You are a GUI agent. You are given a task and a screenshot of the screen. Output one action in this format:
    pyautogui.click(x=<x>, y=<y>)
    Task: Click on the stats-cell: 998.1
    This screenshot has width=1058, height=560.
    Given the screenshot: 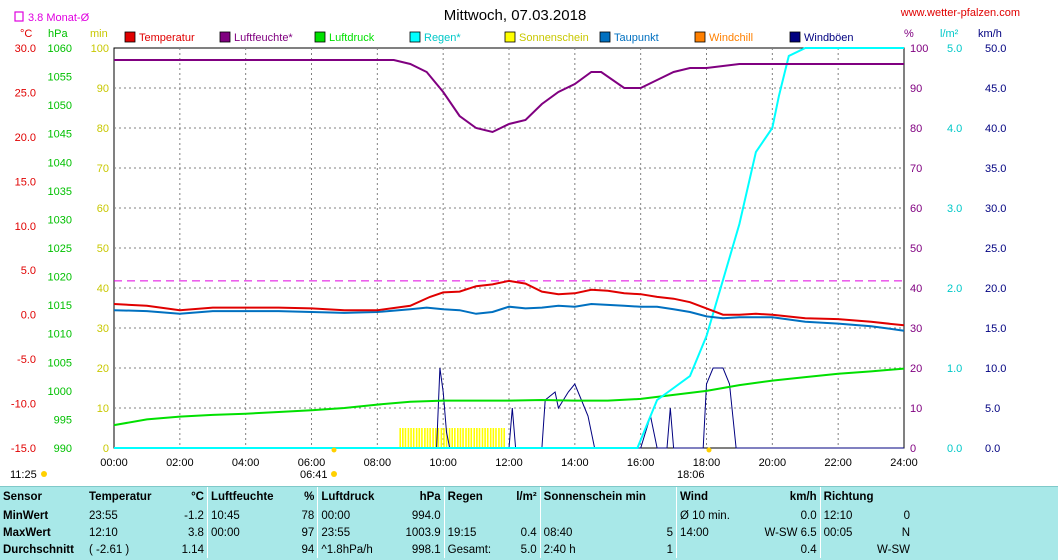 What is the action you would take?
    pyautogui.click(x=426, y=549)
    